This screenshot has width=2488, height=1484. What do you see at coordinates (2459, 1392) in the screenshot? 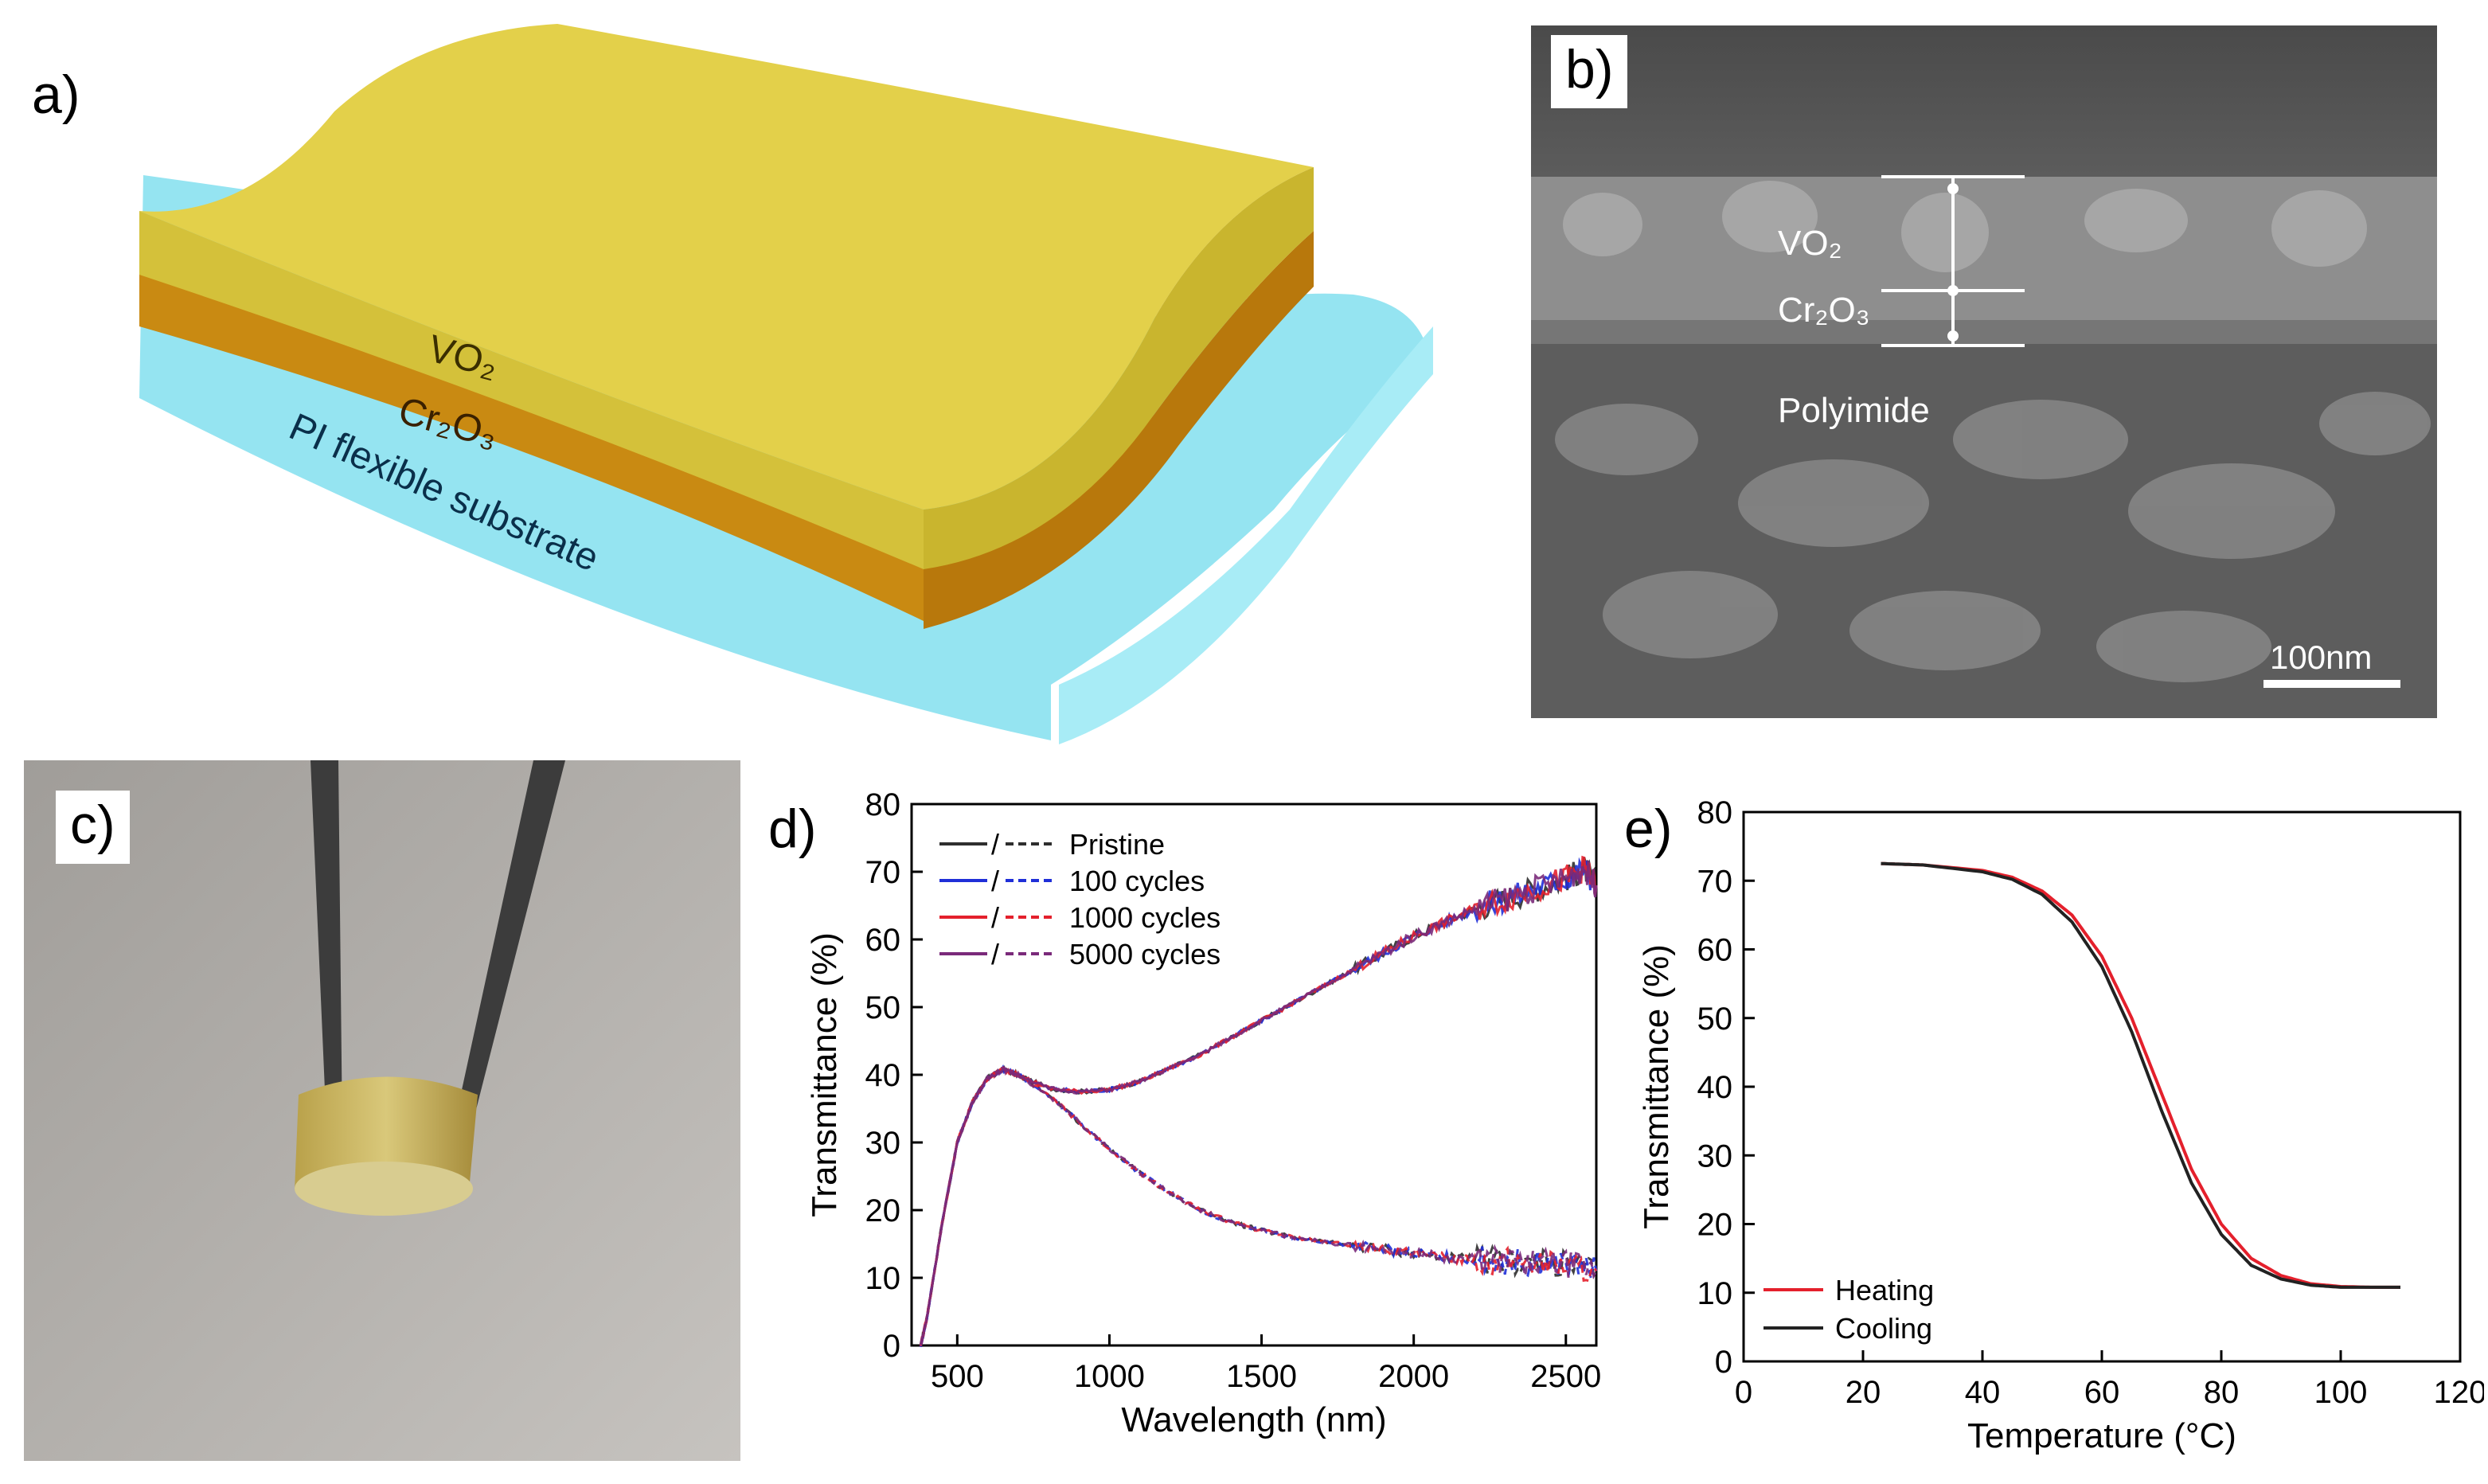
I see `x-tick-label: 120` at bounding box center [2459, 1392].